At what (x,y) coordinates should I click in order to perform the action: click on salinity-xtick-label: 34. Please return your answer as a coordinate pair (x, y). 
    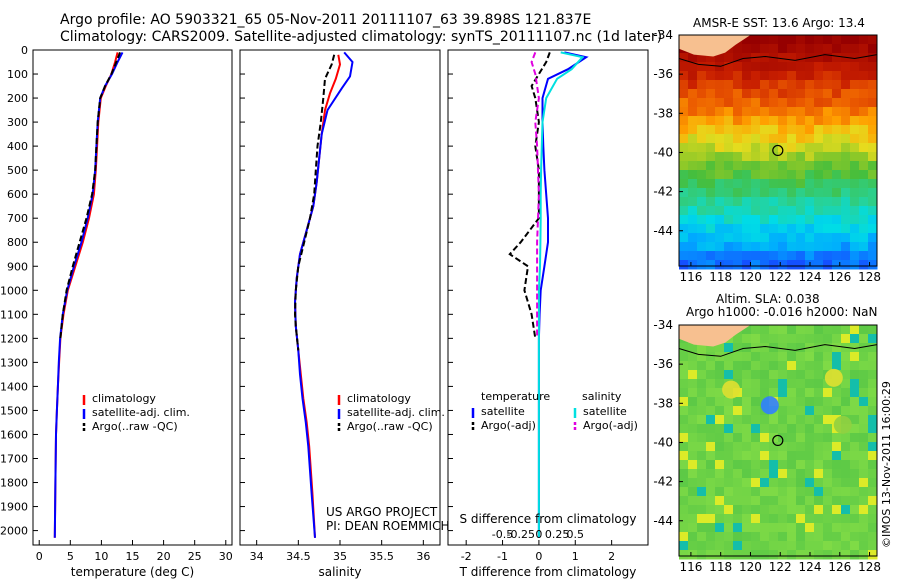
    Looking at the image, I should click on (257, 556).